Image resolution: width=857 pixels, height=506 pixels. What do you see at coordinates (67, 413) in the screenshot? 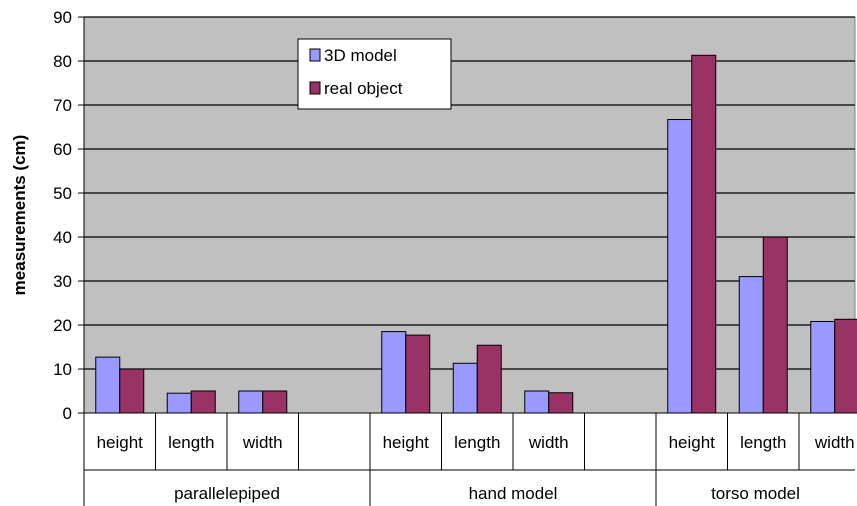
I see `y-tick-label: 0` at bounding box center [67, 413].